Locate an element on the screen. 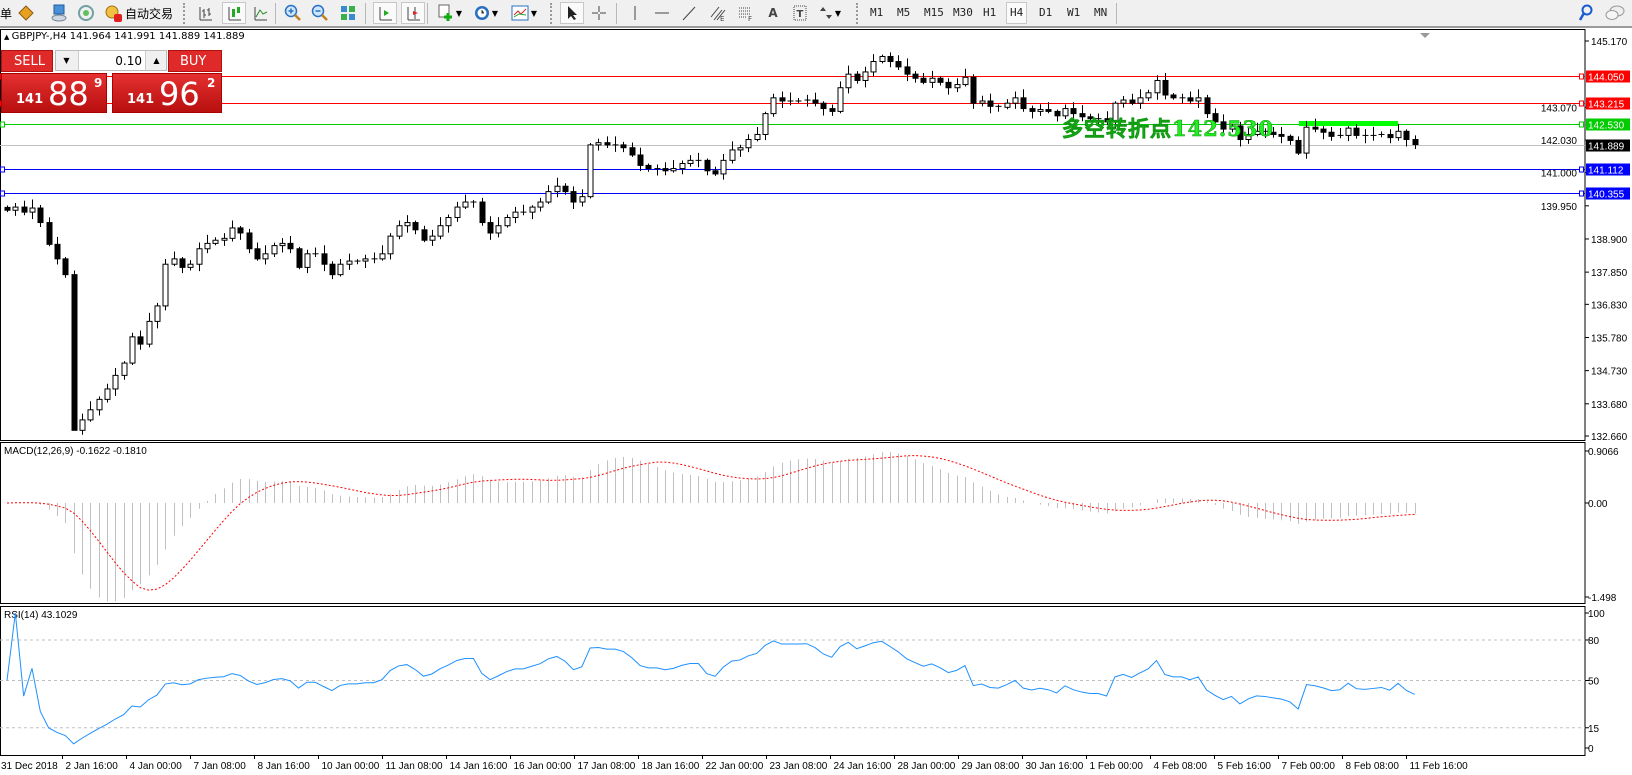 The width and height of the screenshot is (1632, 775). zoom-in-button is located at coordinates (293, 13).